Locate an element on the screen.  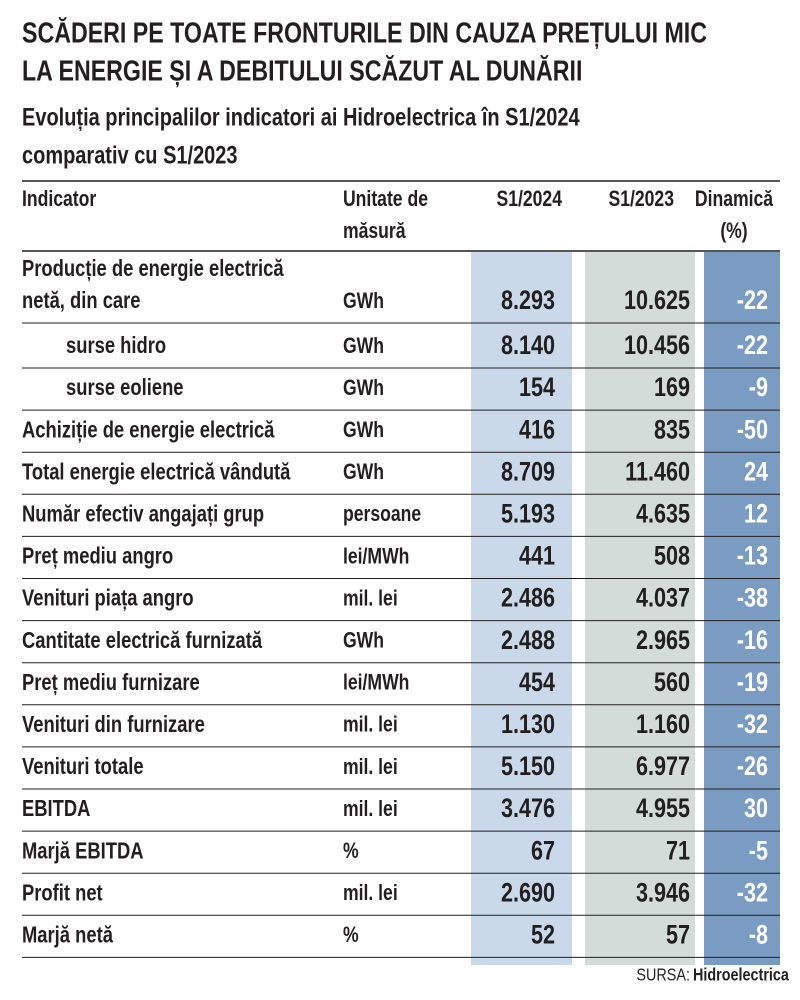
indicator: Producție de energie electrică is located at coordinates (153, 268).